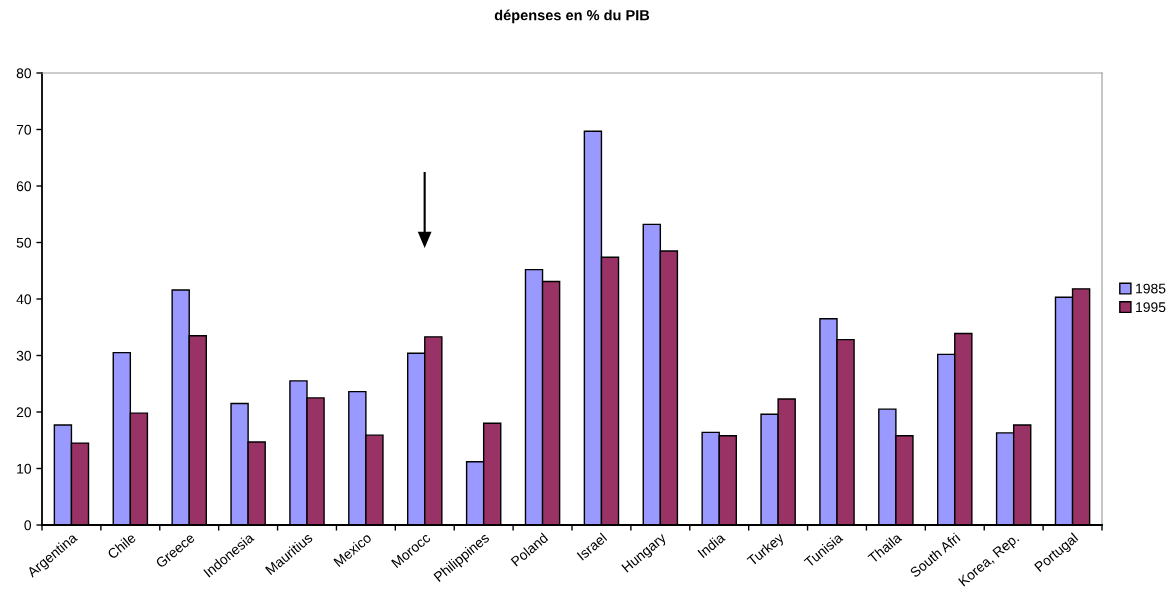  What do you see at coordinates (572, 16) in the screenshot?
I see `chart-title: dépenses en % du PIB` at bounding box center [572, 16].